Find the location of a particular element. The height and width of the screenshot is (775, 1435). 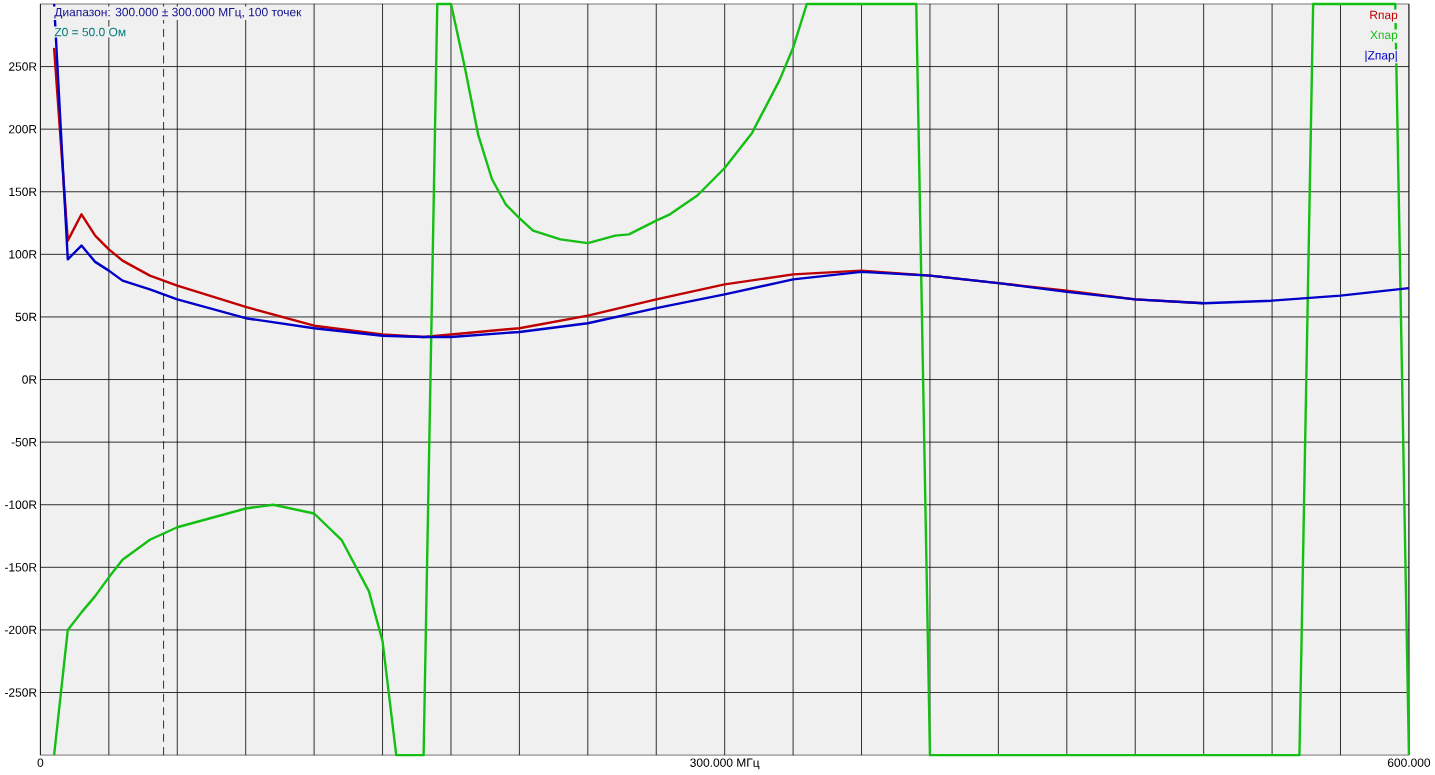

series-label: Xпар is located at coordinates (1384, 36).